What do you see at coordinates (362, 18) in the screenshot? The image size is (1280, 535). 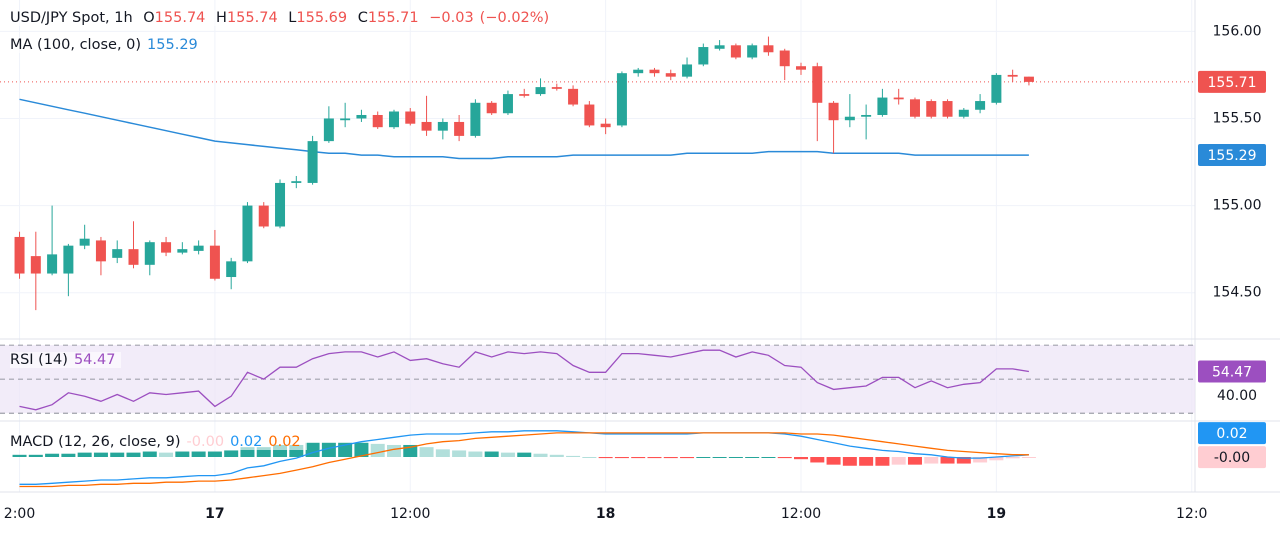 I see `ohlc-letter: C` at bounding box center [362, 18].